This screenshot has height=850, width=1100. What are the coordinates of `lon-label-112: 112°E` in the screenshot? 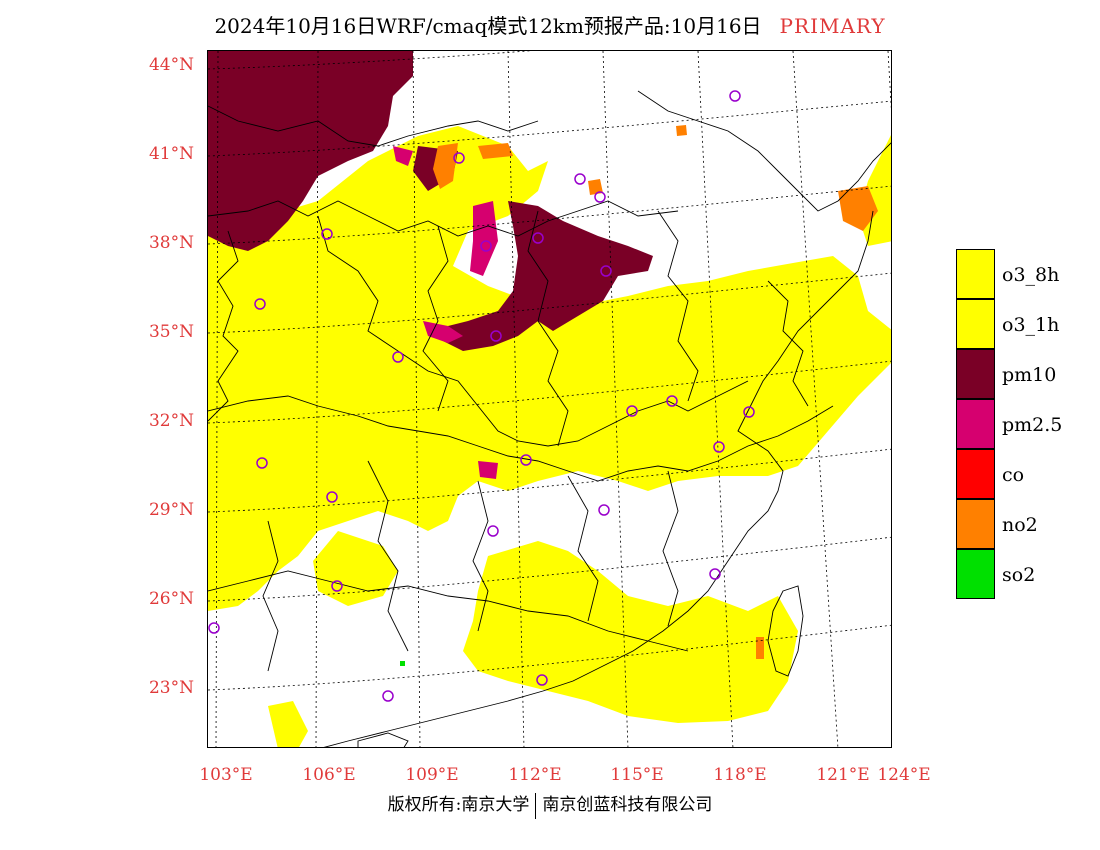 It's located at (535, 775).